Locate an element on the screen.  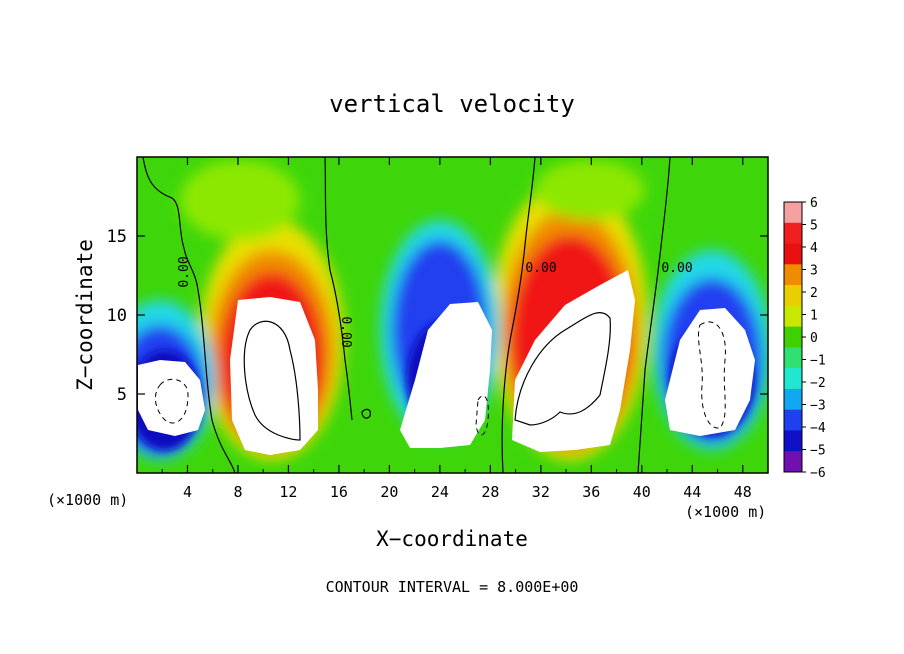
y-tick-label-10: 10 is located at coordinates (117, 316).